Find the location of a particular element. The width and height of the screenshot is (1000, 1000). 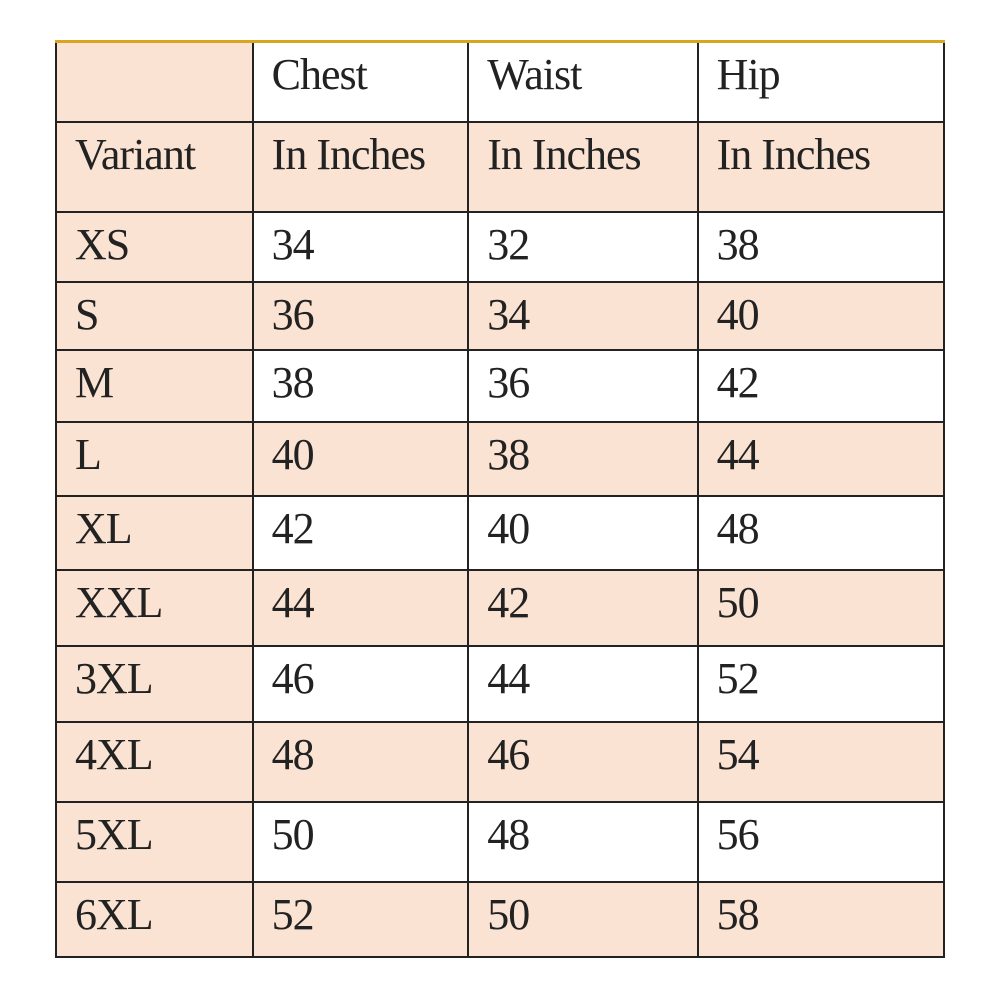

variant-cell: 4XL is located at coordinates (154, 761).